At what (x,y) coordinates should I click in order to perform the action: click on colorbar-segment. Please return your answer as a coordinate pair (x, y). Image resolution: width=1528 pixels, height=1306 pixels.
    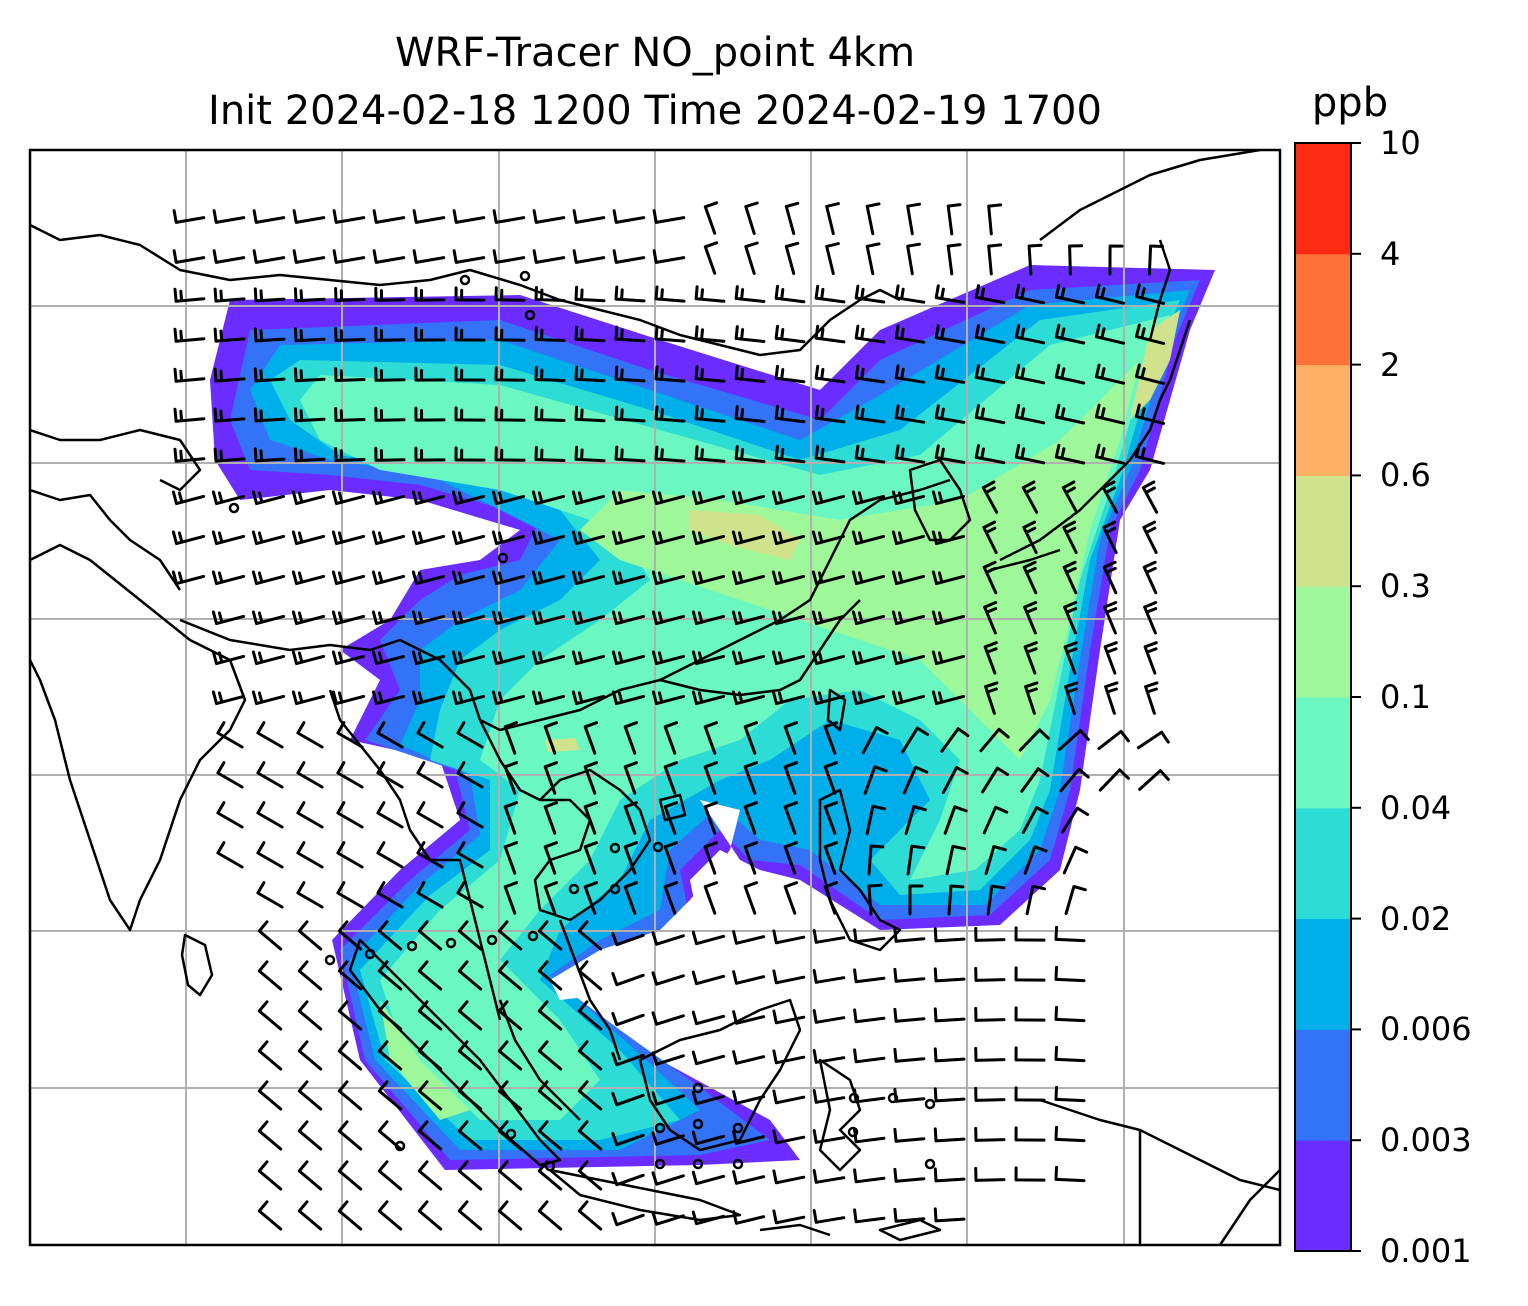
    Looking at the image, I should click on (1323, 309).